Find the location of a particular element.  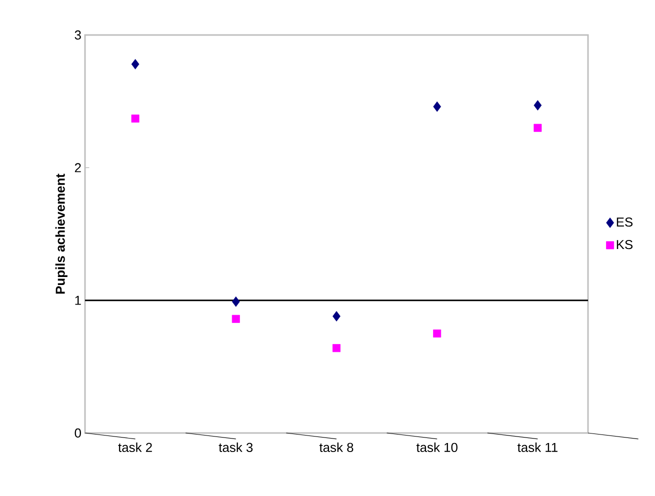

legend-label: KS is located at coordinates (624, 245).